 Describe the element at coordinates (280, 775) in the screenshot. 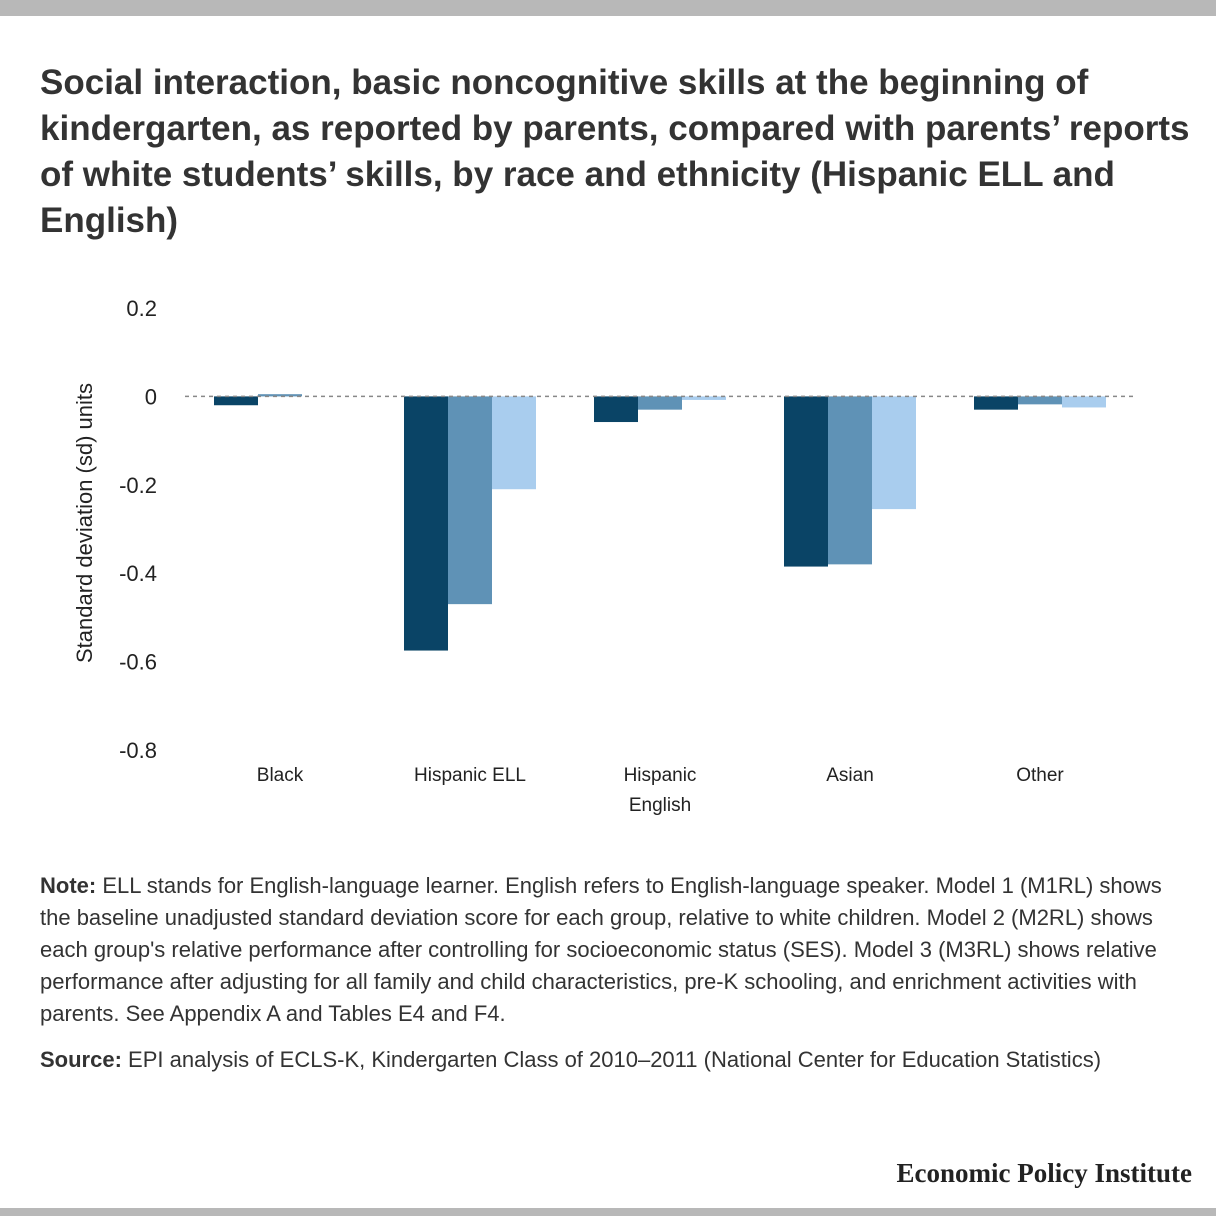

I see `x-category-label: Black` at that location.